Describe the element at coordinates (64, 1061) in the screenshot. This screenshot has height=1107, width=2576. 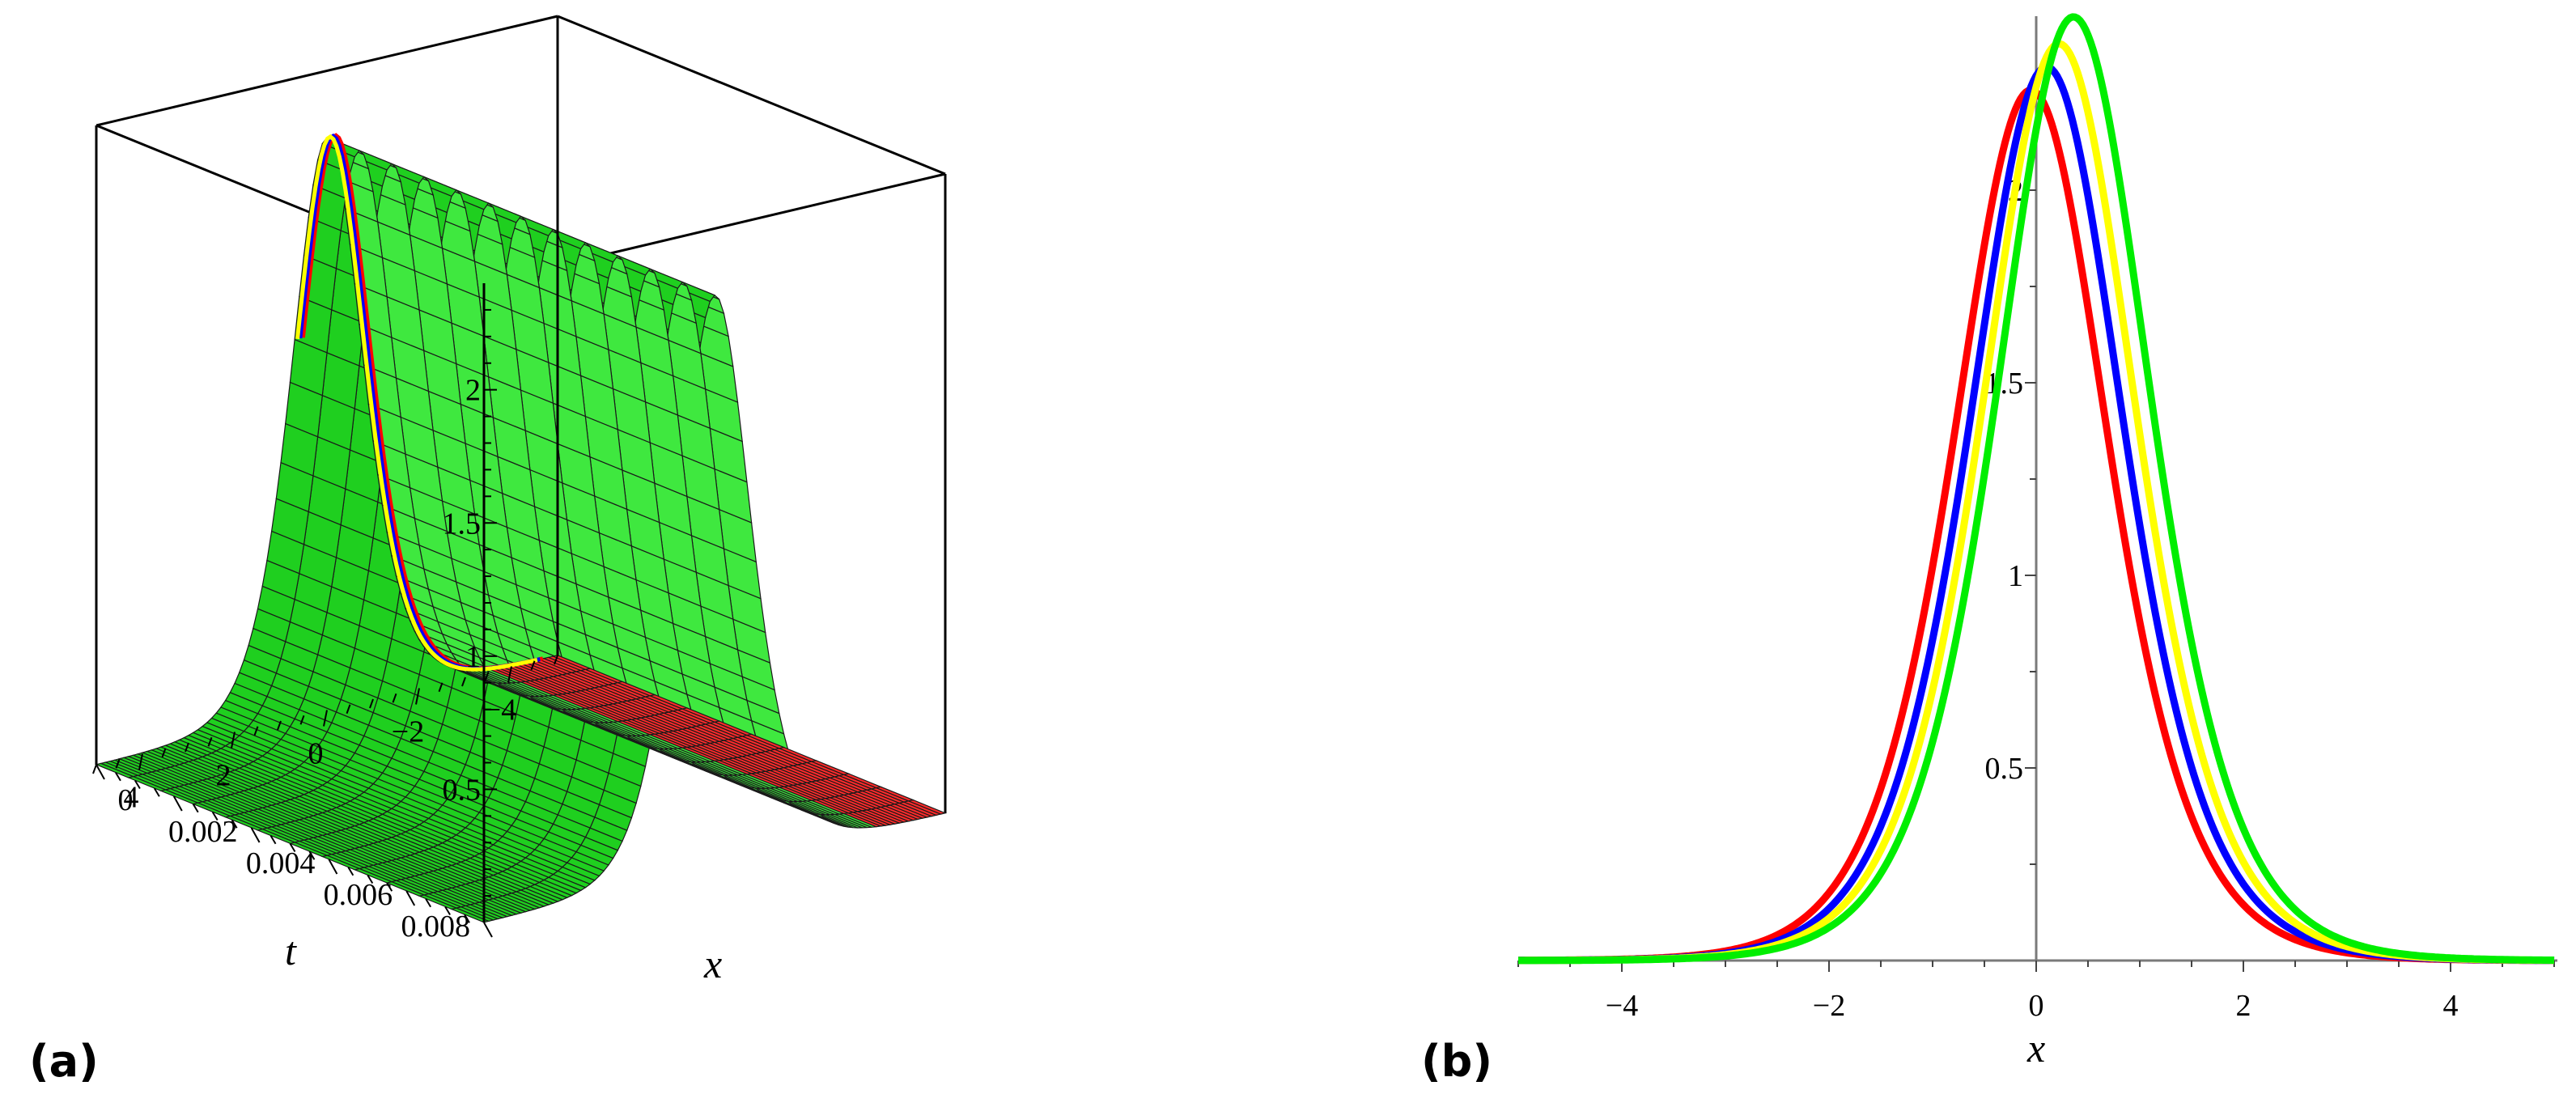
I see `panel-label-a: (a)` at that location.